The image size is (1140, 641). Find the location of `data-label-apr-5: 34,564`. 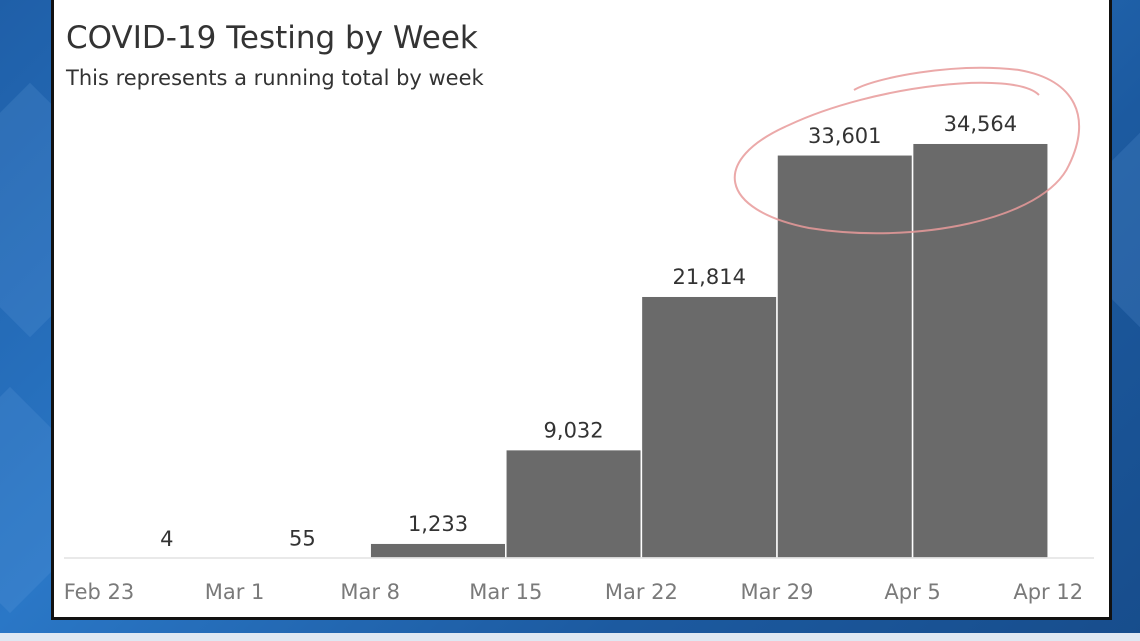

data-label-apr-5: 34,564 is located at coordinates (980, 124).